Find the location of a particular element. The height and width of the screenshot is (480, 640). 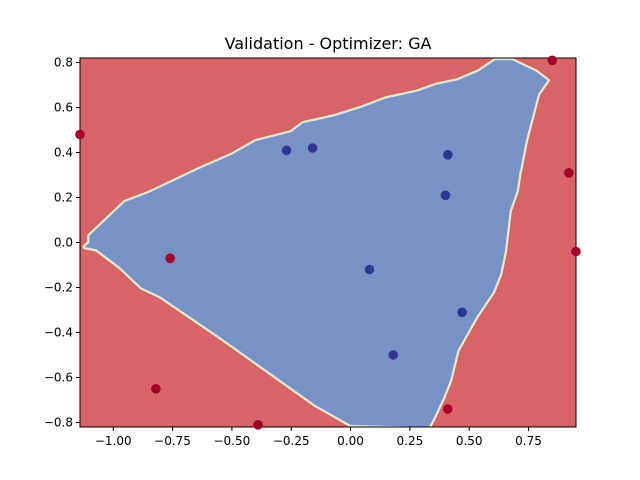

y-tick-label: −0.8 is located at coordinates (58, 423).